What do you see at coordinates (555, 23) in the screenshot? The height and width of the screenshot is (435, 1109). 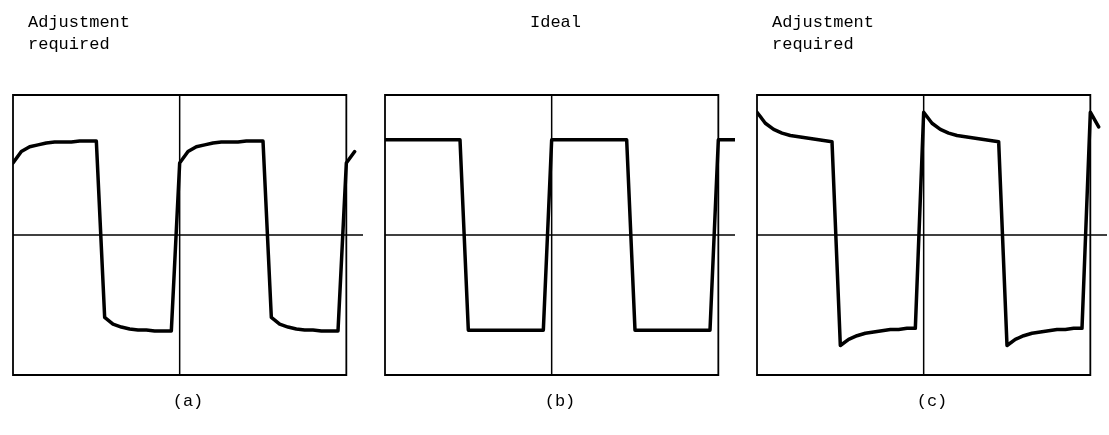 I see `chart-title: Ideal` at bounding box center [555, 23].